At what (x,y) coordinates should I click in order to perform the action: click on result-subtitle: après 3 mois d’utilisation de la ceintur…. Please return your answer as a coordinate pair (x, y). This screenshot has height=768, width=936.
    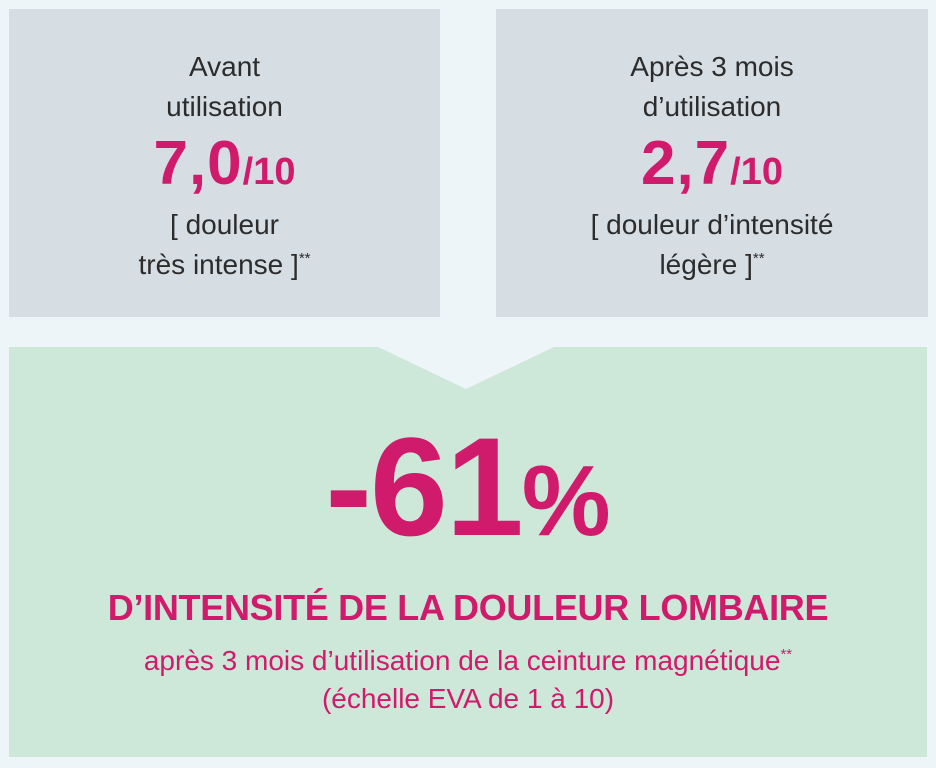
    Looking at the image, I should click on (462, 660).